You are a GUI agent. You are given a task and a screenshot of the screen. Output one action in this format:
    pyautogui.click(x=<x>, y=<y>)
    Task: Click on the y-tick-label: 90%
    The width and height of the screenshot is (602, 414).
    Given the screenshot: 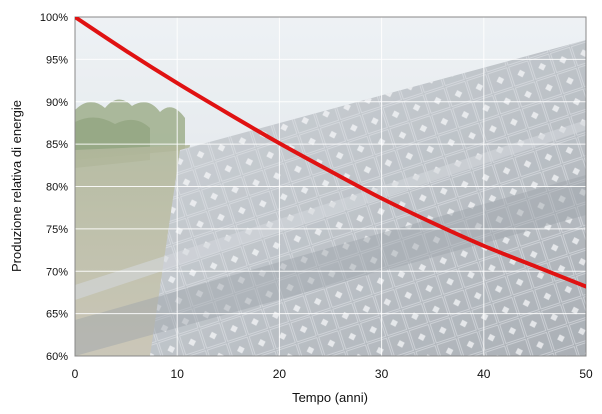 What is the action you would take?
    pyautogui.click(x=57, y=103)
    